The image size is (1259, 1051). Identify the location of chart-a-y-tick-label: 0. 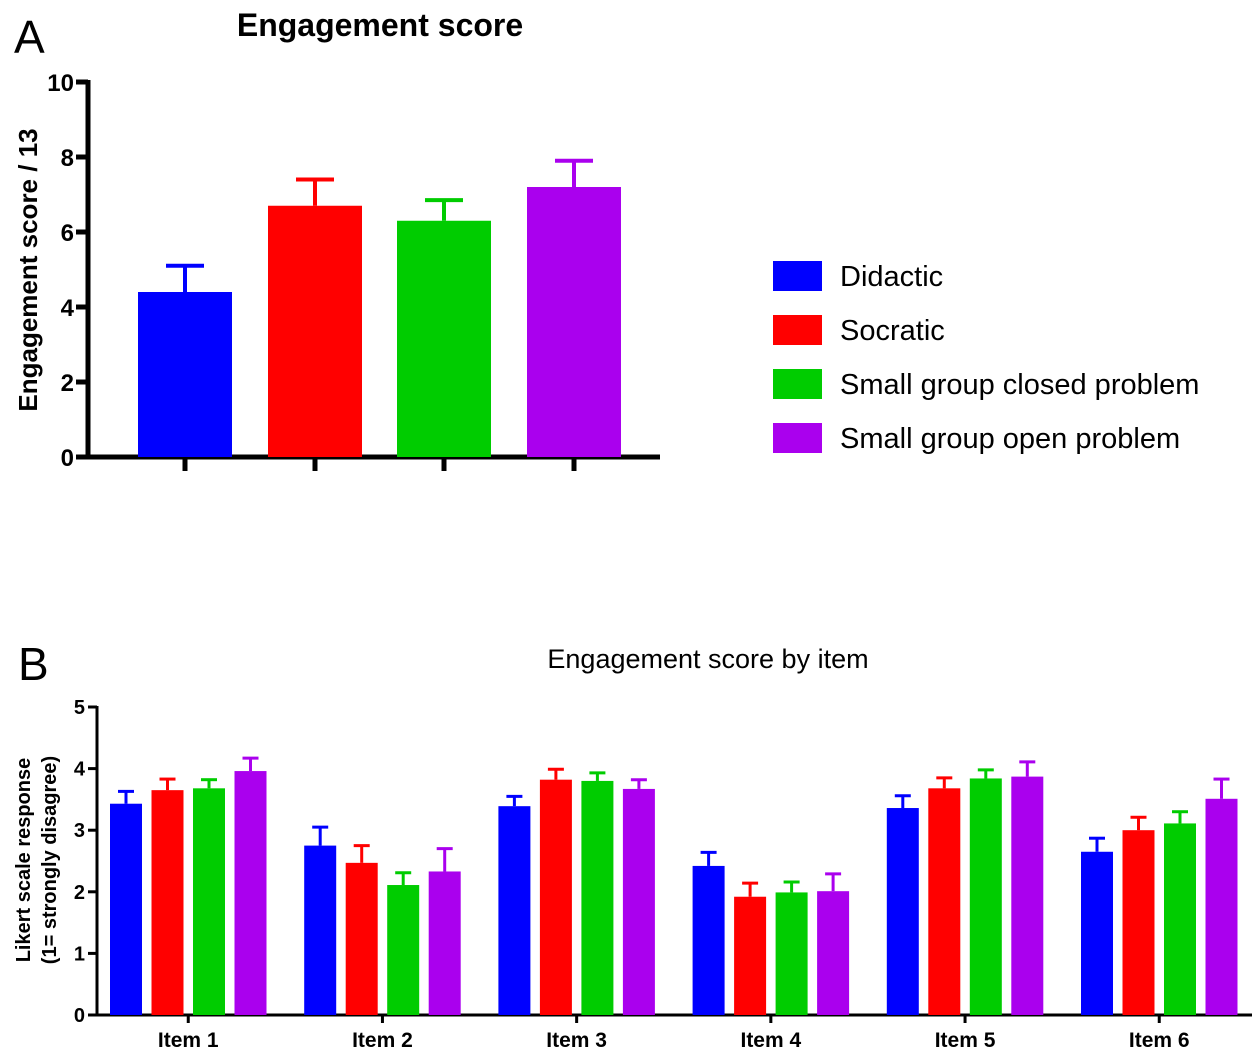
(67, 458).